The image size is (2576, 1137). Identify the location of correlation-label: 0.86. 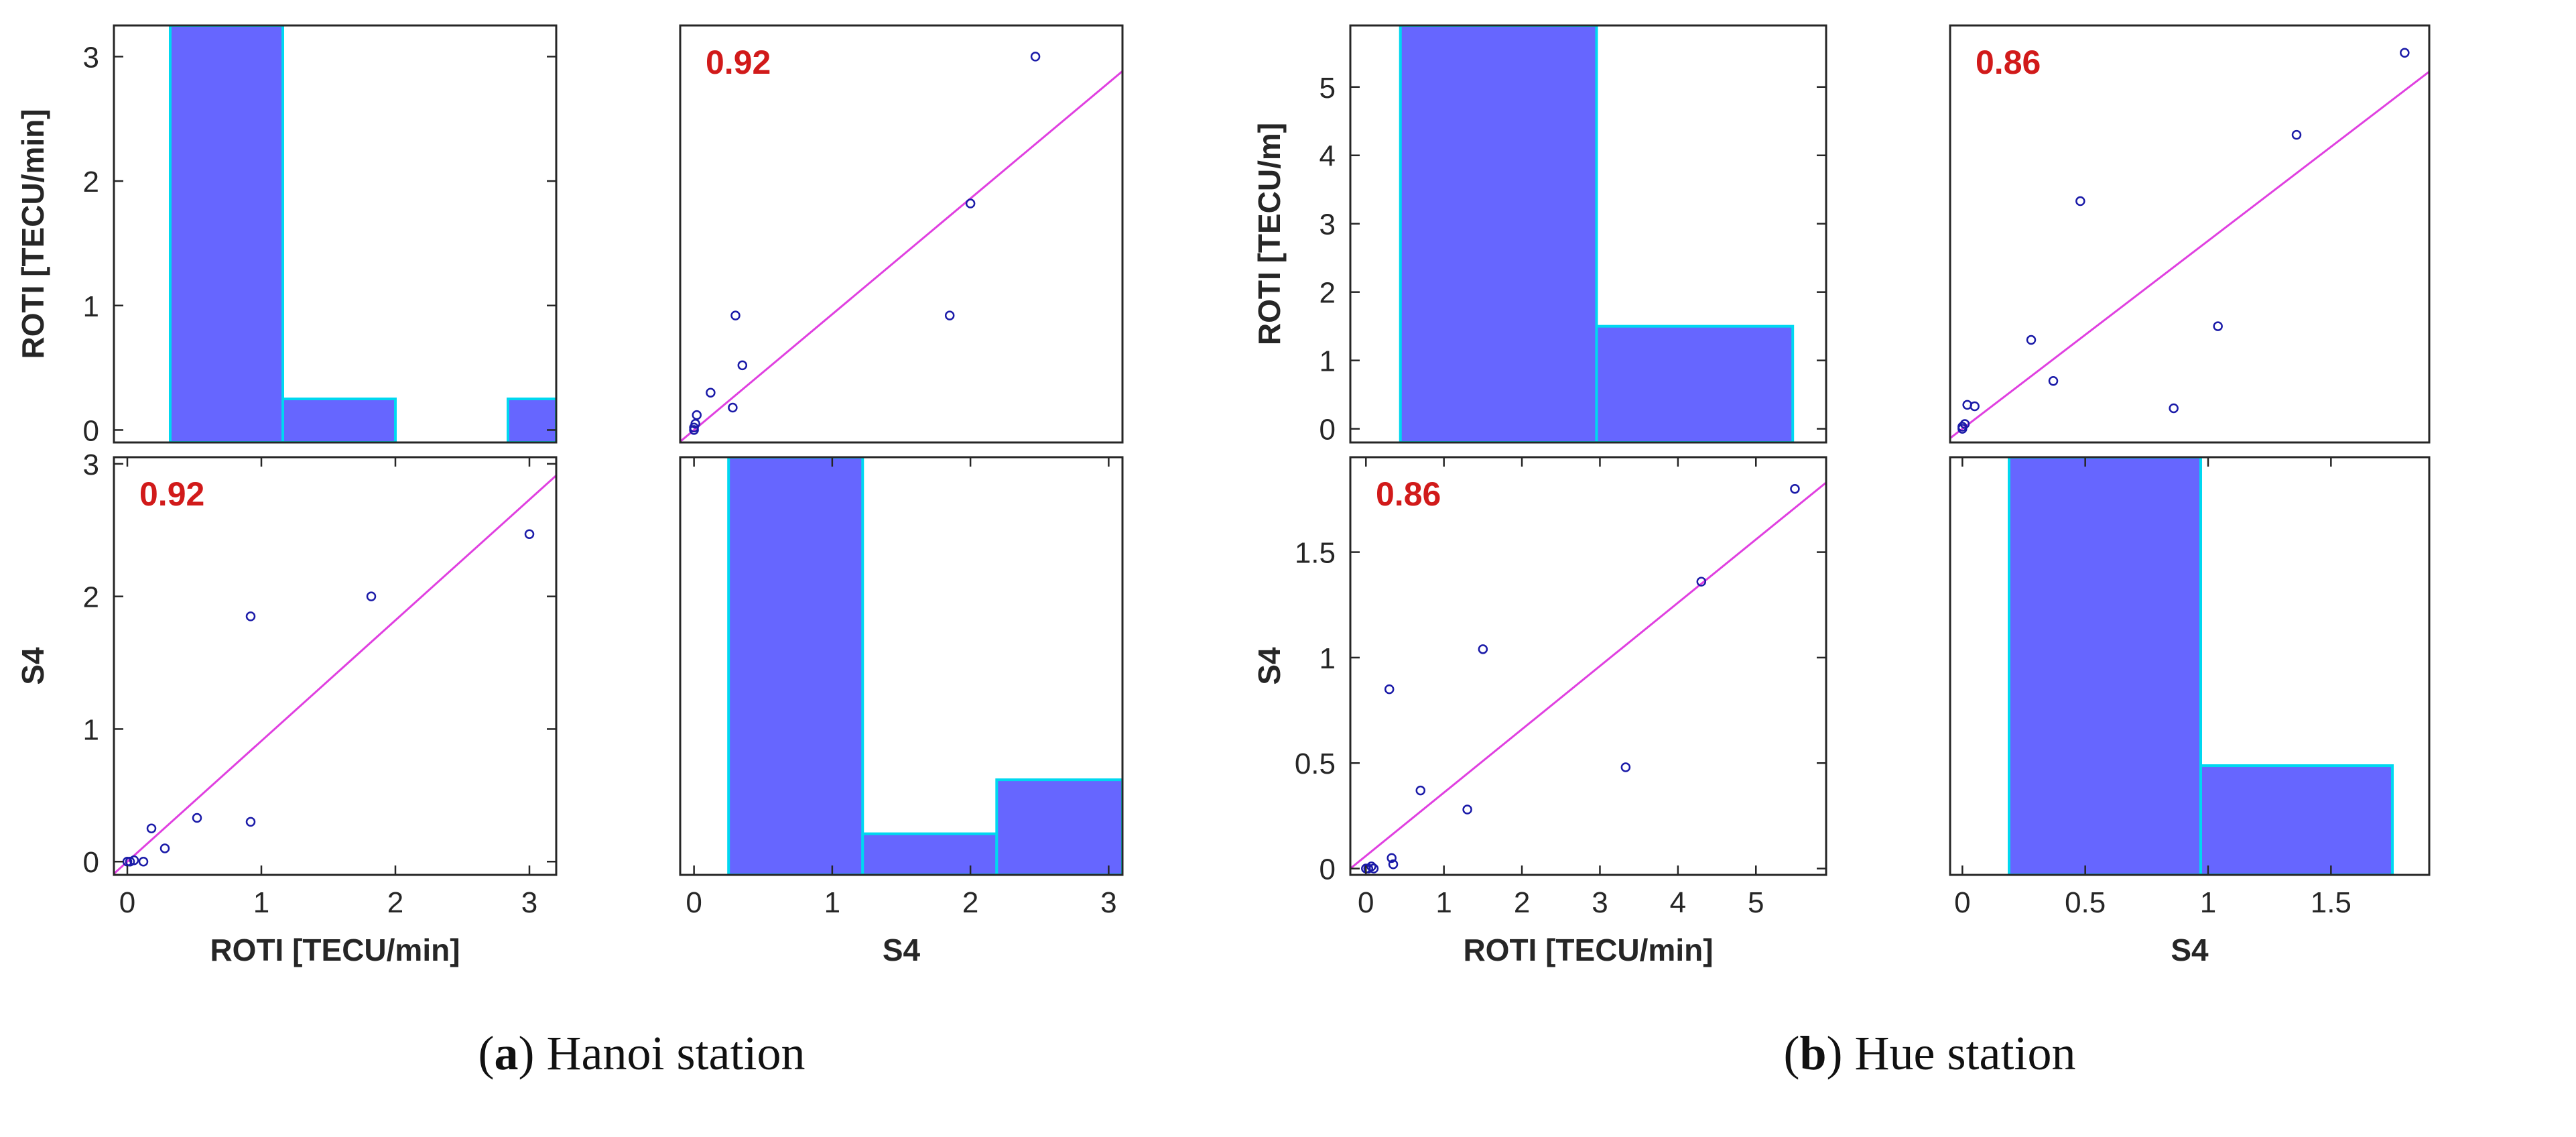
(1408, 494).